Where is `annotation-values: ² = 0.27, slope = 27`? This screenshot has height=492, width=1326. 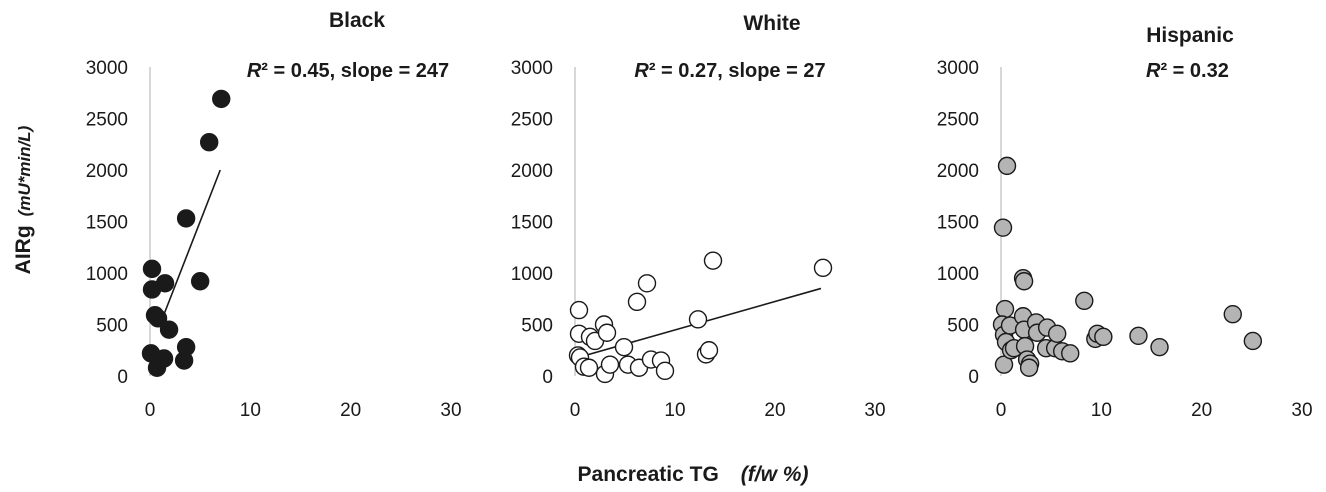 annotation-values: ² = 0.27, slope = 27 is located at coordinates (737, 71).